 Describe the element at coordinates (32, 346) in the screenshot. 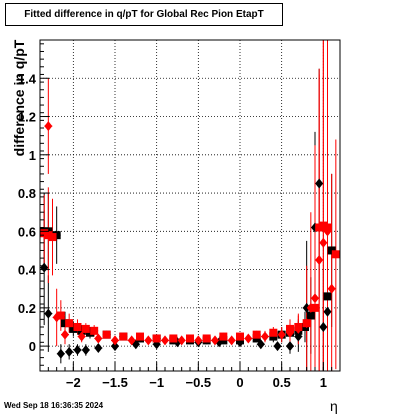

I see `y-tick-label: 0` at that location.